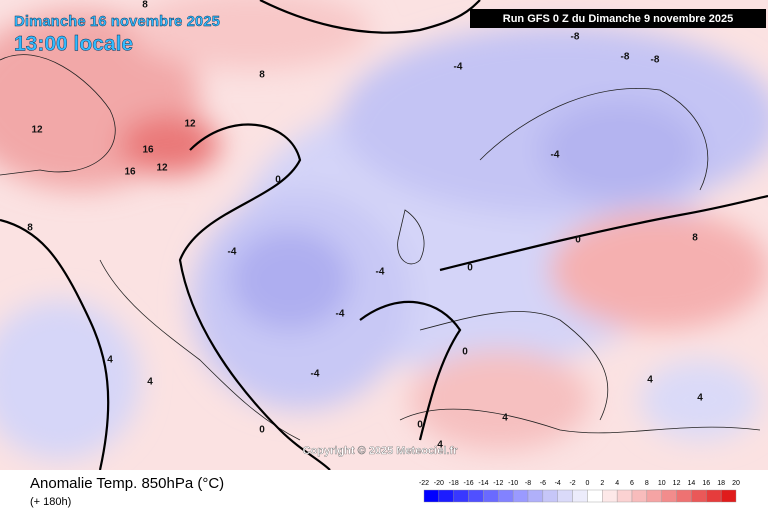 The height and width of the screenshot is (512, 768). I want to click on legend-tick-label: -2, so click(572, 483).